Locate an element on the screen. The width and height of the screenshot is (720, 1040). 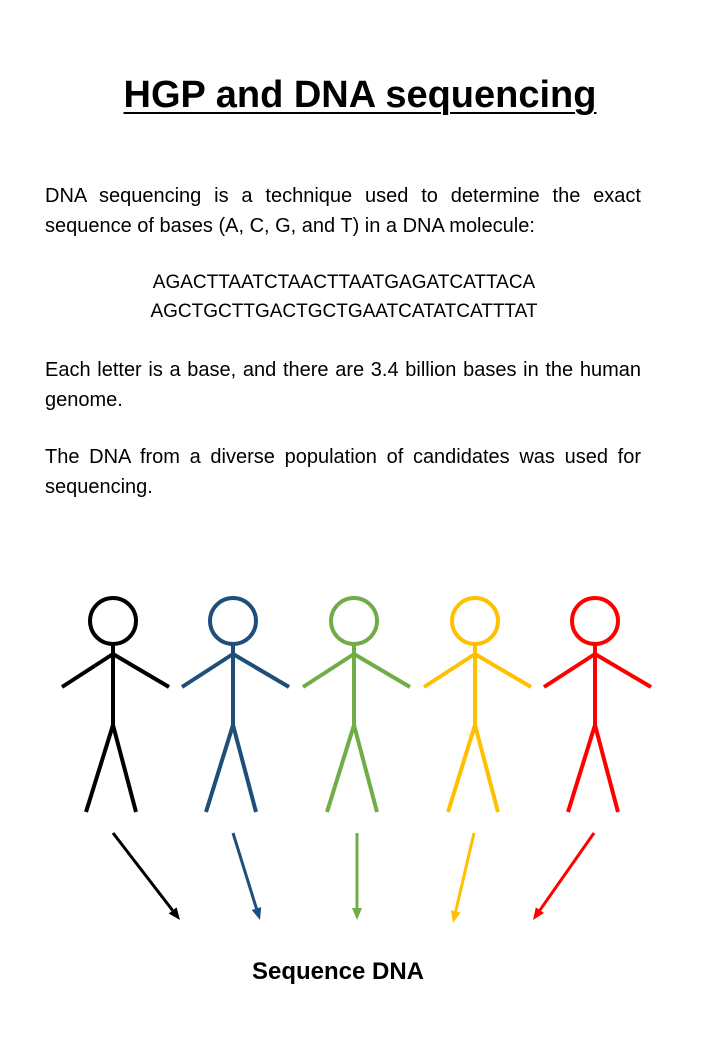
sequence-dna-caption: Sequence DNA is located at coordinates (338, 971).